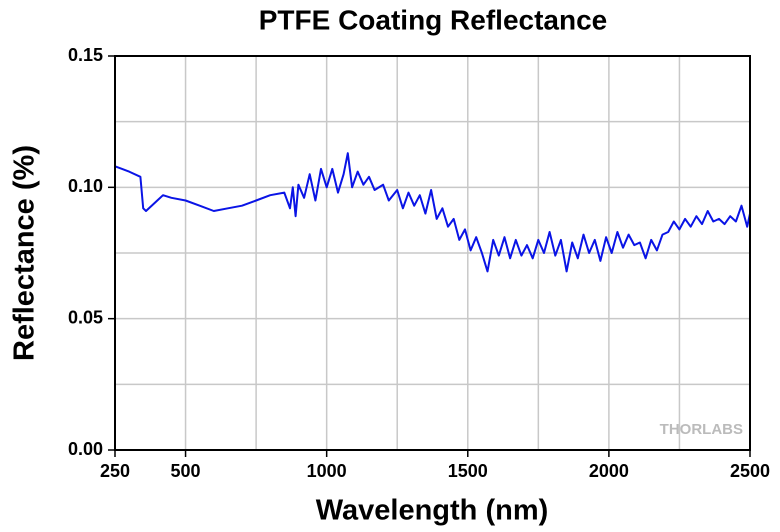 The height and width of the screenshot is (532, 780). What do you see at coordinates (85, 449) in the screenshot?
I see `y-tick-label: 0.00` at bounding box center [85, 449].